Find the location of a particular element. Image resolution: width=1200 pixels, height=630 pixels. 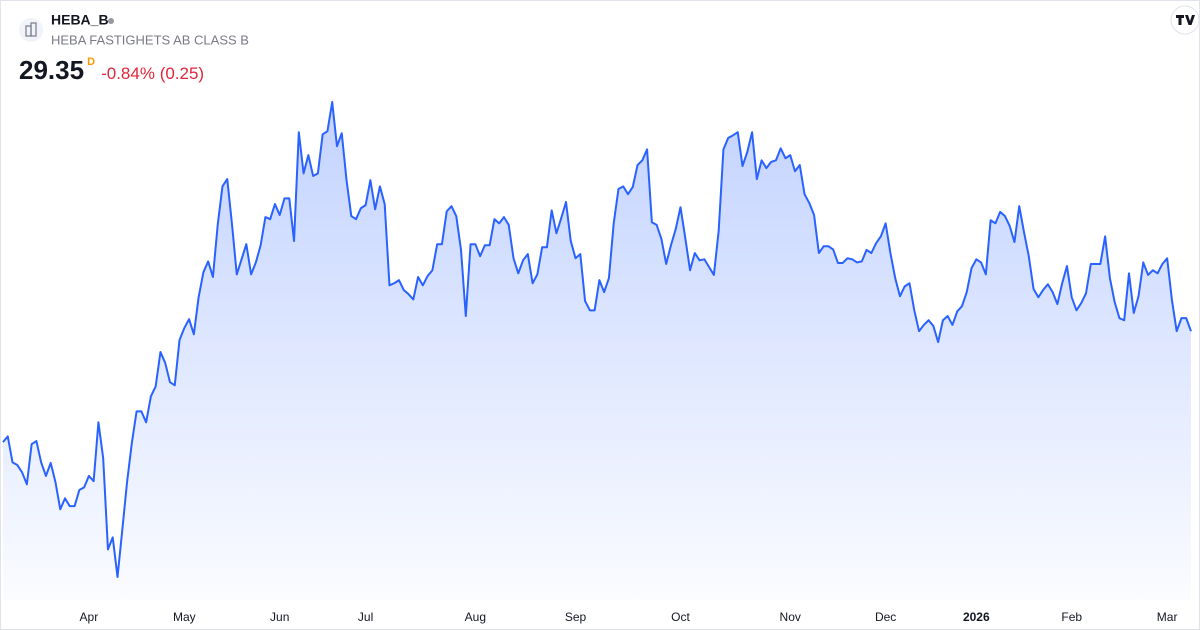

x-tick-label: Feb is located at coordinates (1071, 617).